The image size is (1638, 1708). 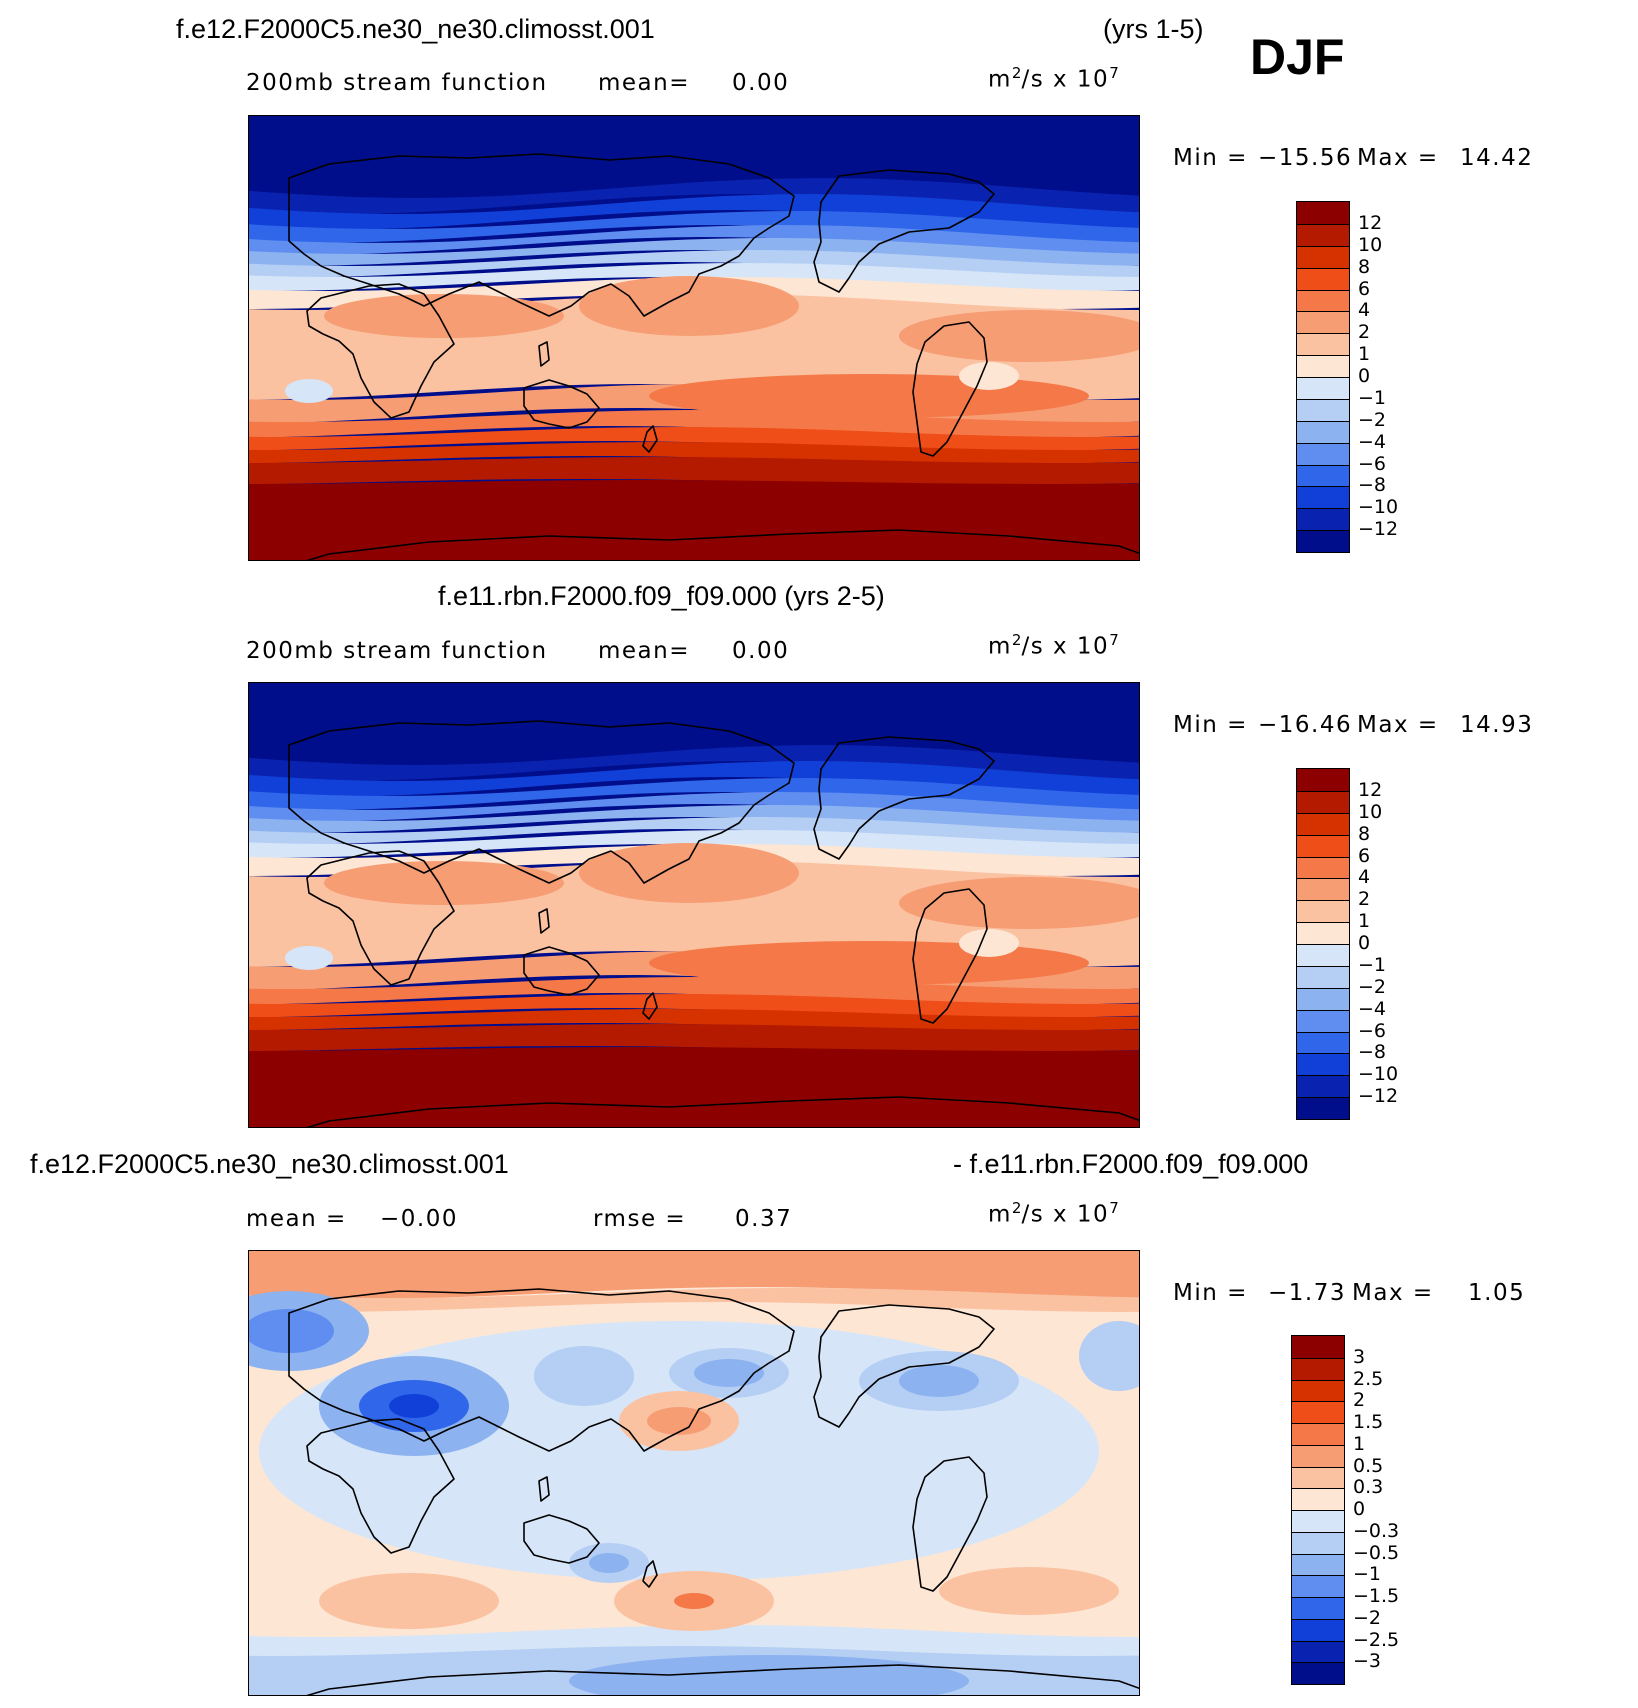 I want to click on panel2-max-value: 14.93, so click(x=1497, y=725).